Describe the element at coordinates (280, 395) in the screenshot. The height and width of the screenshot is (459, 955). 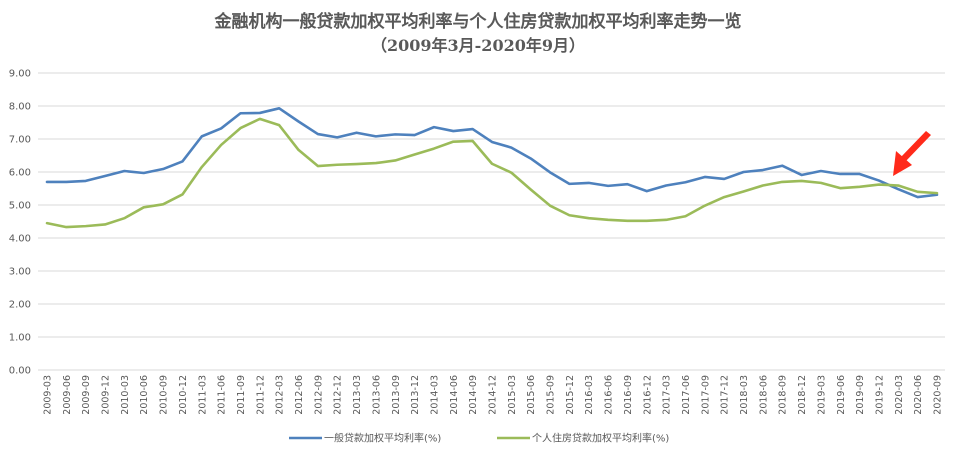
I see `x-tick-label: 2012-03` at that location.